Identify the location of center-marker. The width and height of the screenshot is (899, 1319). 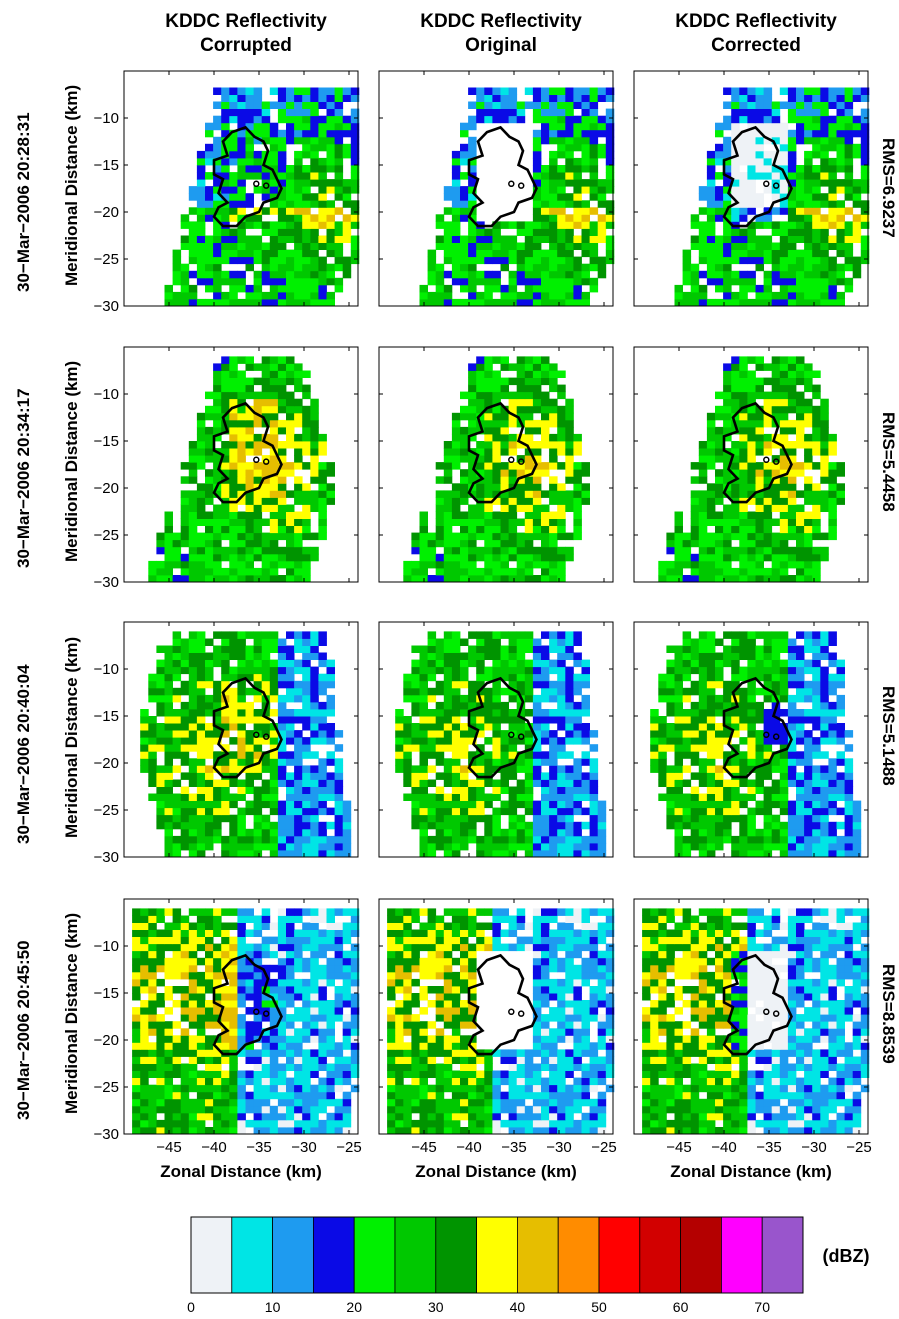
(266, 185).